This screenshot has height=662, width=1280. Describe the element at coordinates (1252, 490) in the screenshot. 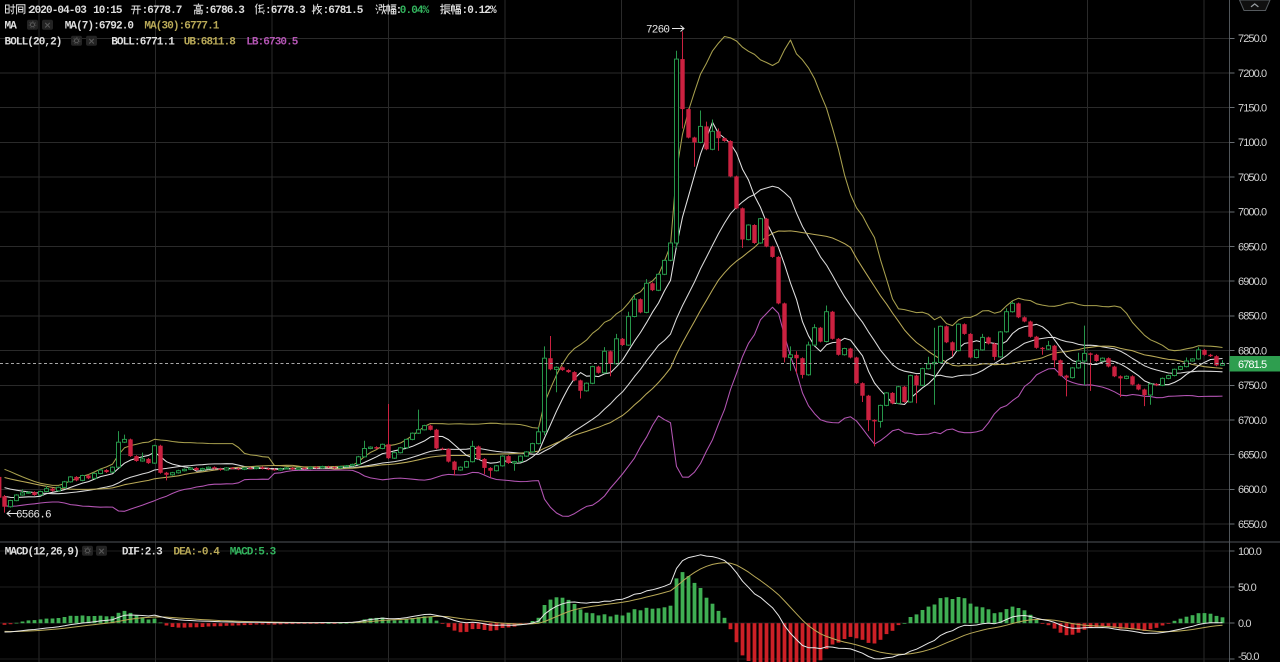

I see `svg-text: 6600.0` at that location.